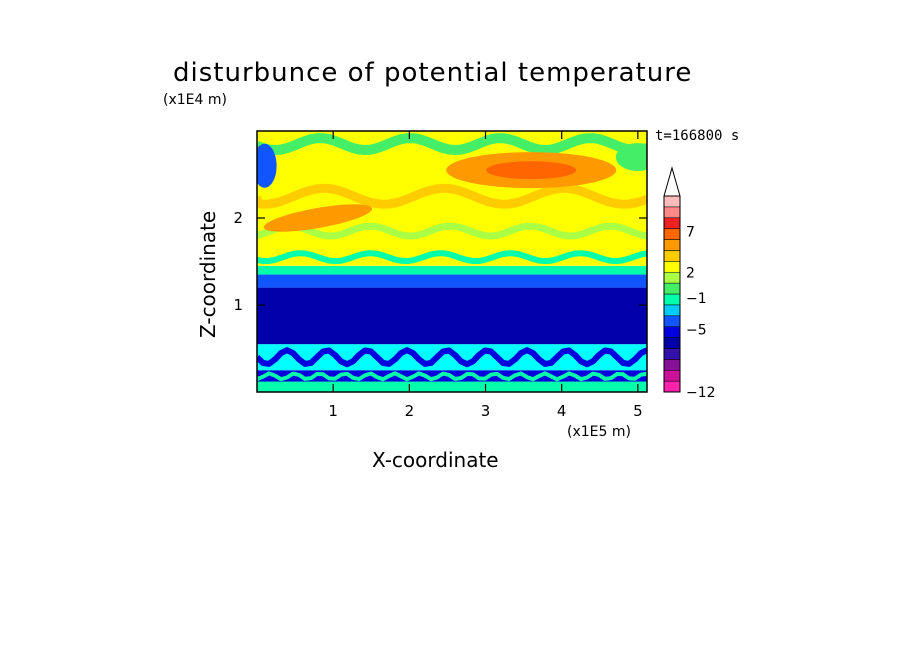  Describe the element at coordinates (433, 73) in the screenshot. I see `chart-title: disturbunce of potential temperature` at that location.